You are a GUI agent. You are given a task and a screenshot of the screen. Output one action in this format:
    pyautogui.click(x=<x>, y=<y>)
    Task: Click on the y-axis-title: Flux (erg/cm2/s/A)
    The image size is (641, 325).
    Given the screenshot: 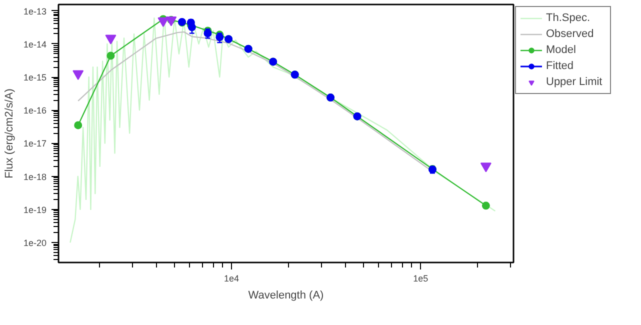 What is the action you would take?
    pyautogui.click(x=9, y=133)
    